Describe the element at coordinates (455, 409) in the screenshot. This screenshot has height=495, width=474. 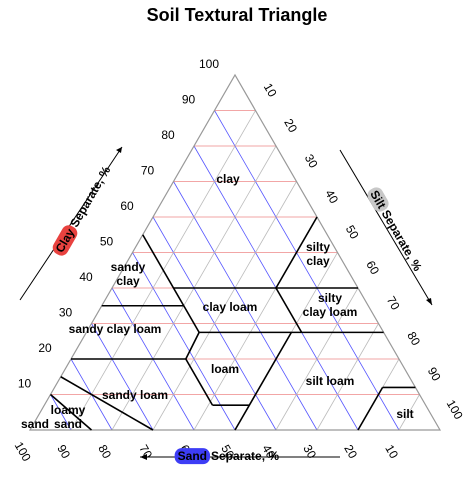
I see `silt-tick-label: 100` at that location.